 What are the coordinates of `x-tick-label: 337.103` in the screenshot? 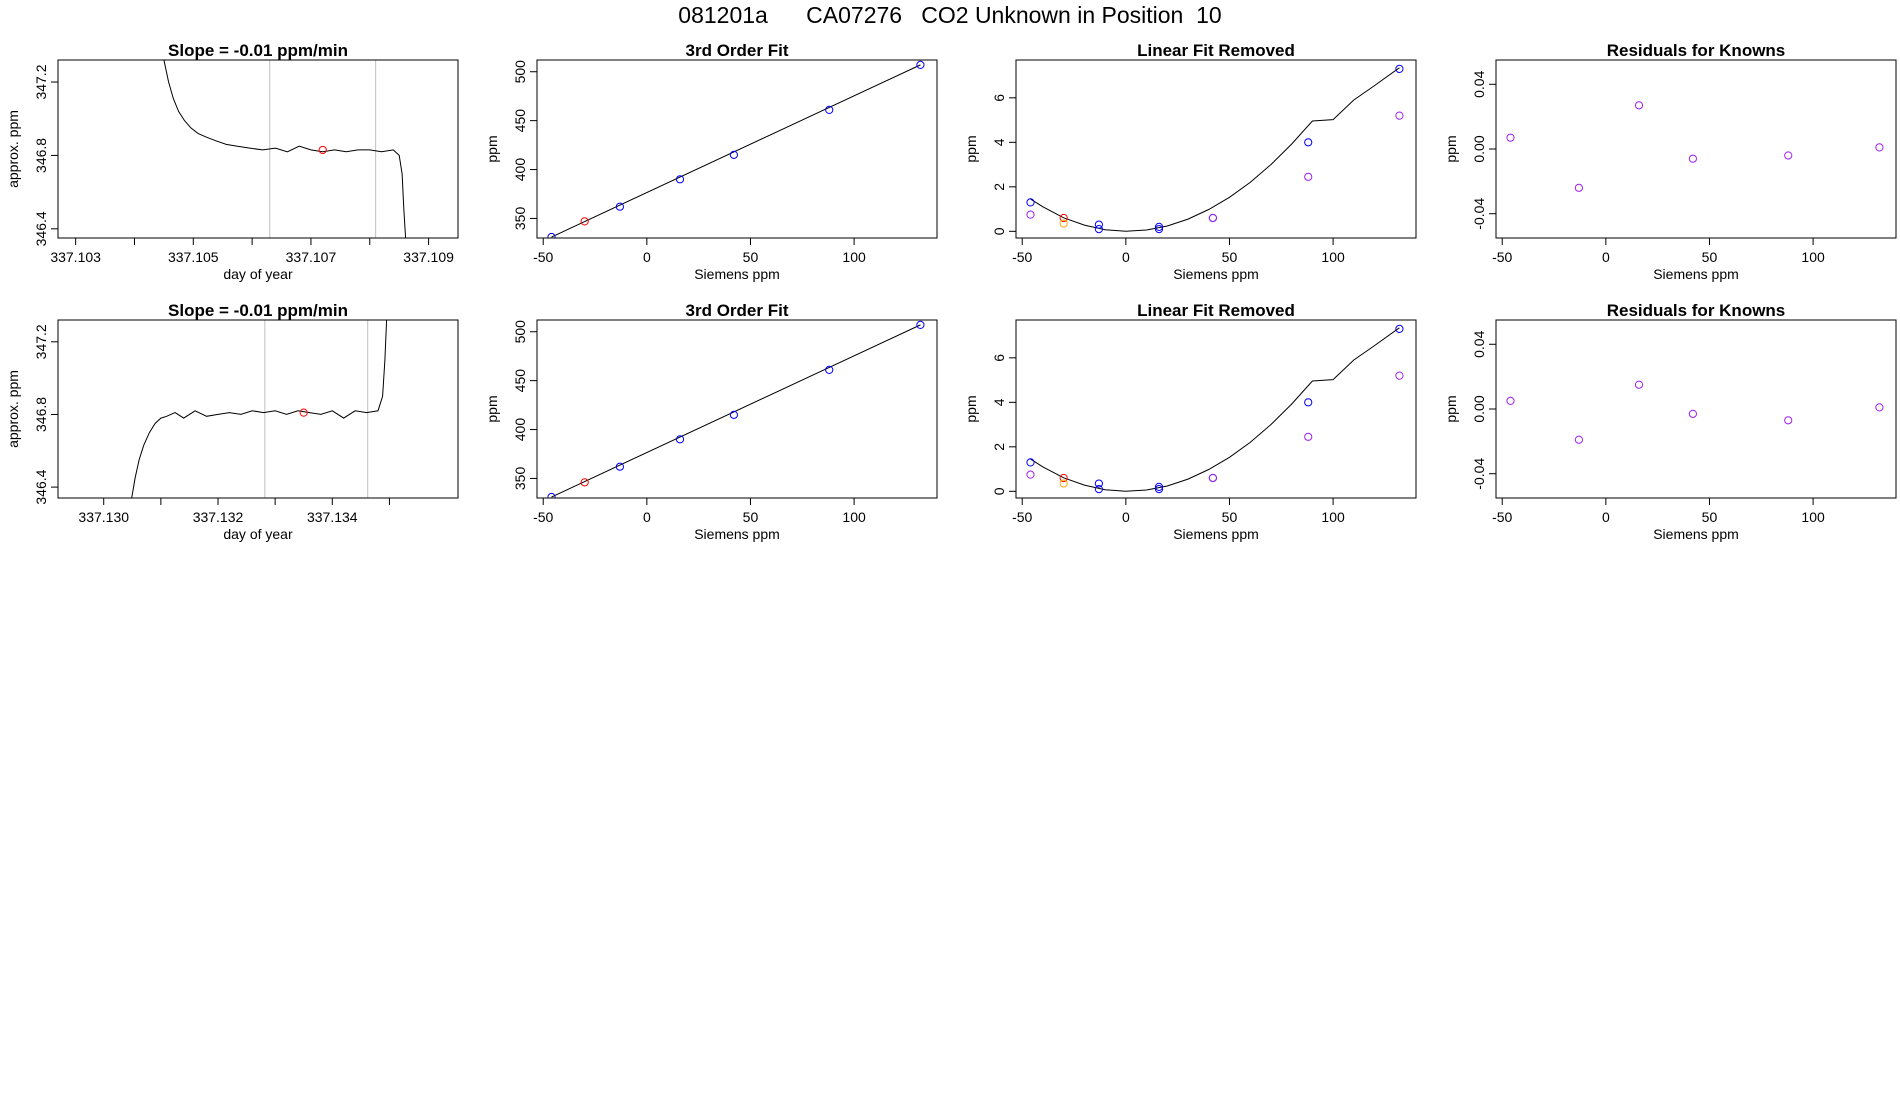 It's located at (75, 257).